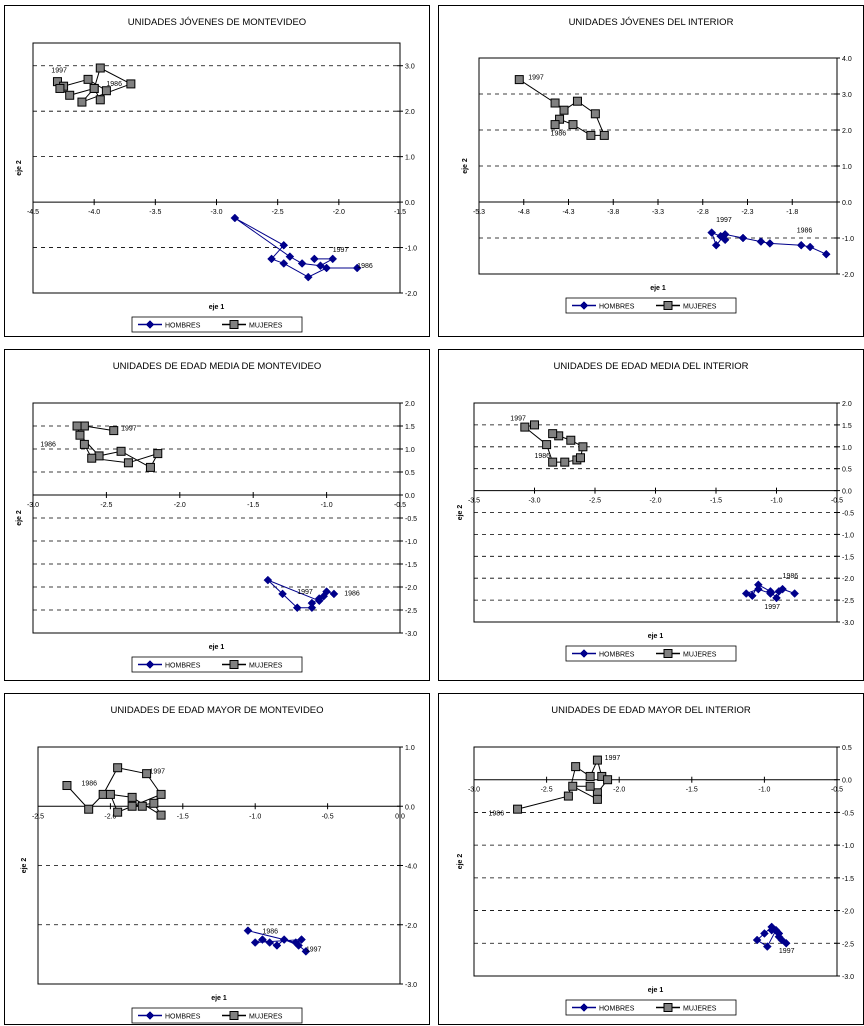  I want to click on chart-title: UNIDADES JÓVENES DE MONTEVIDEO, so click(217, 22).